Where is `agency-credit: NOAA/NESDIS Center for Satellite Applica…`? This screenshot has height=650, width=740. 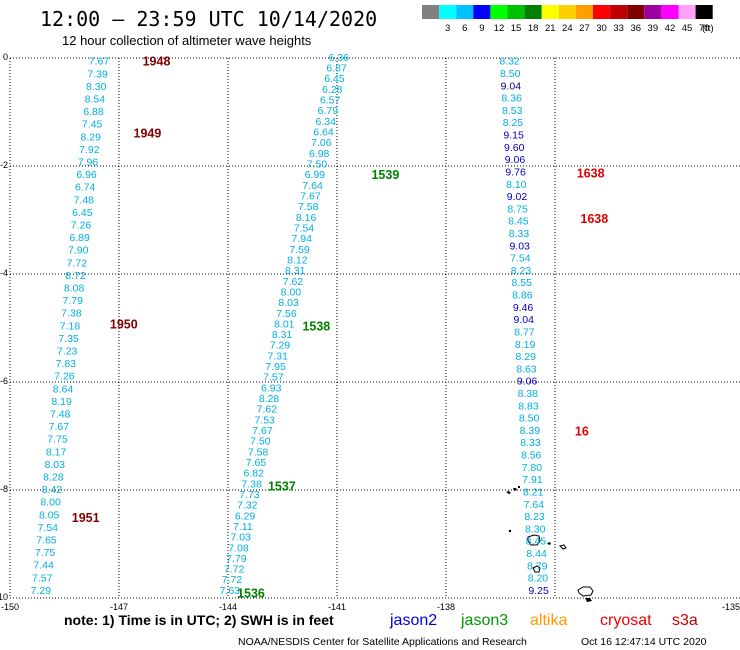
agency-credit: NOAA/NESDIS Center for Satellite Applica… is located at coordinates (382, 642).